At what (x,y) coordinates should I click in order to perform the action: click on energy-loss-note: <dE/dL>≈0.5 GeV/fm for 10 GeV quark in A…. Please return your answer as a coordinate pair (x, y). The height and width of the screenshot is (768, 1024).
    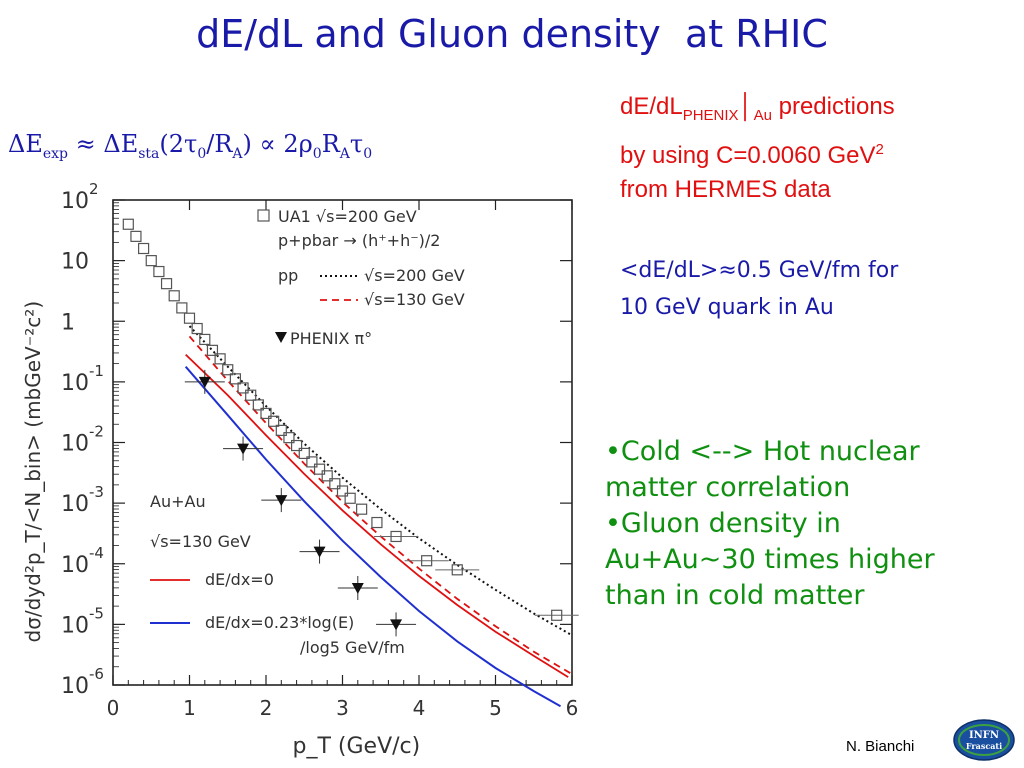
    Looking at the image, I should click on (820, 289).